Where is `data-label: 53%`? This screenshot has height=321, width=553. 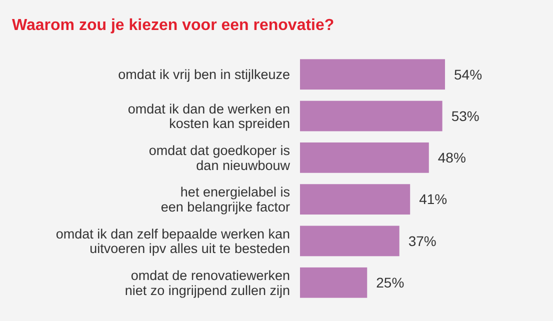 data-label: 53% is located at coordinates (465, 116).